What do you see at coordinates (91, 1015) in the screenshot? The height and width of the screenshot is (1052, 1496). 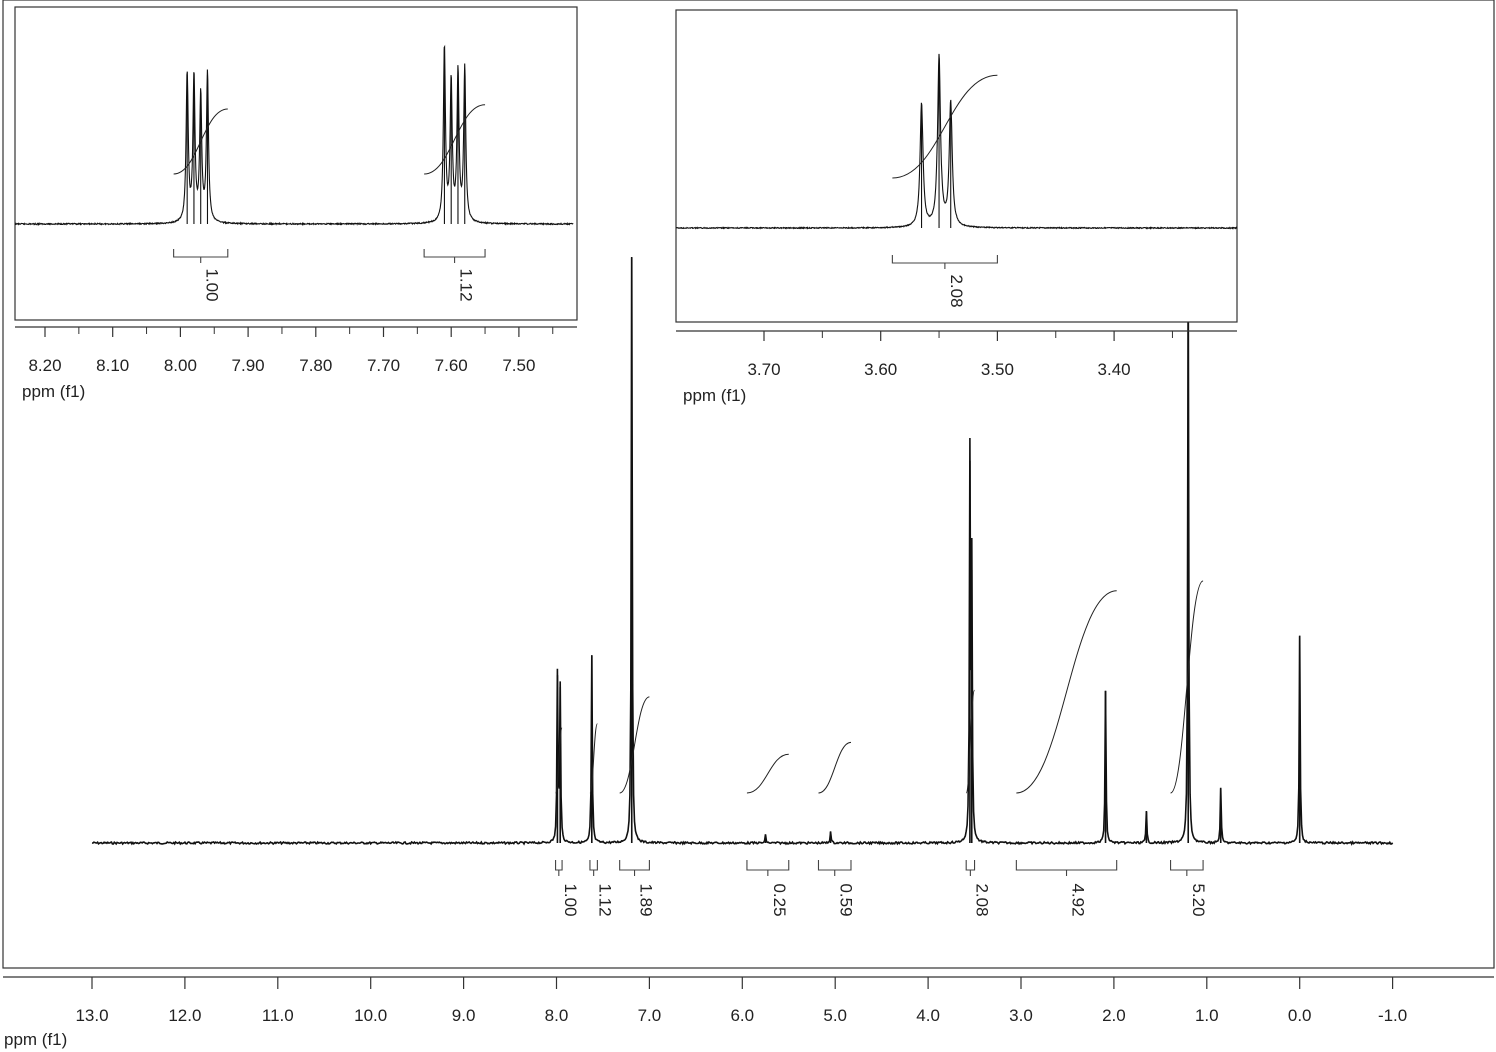 I see `x-tick-label: 13.0` at bounding box center [91, 1015].